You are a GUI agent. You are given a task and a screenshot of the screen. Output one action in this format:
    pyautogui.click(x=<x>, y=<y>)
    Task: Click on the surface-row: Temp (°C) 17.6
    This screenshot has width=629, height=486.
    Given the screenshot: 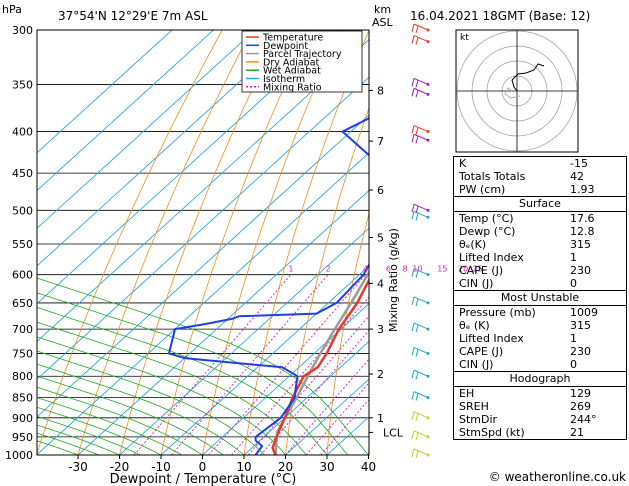 What is the action you would take?
    pyautogui.click(x=540, y=218)
    